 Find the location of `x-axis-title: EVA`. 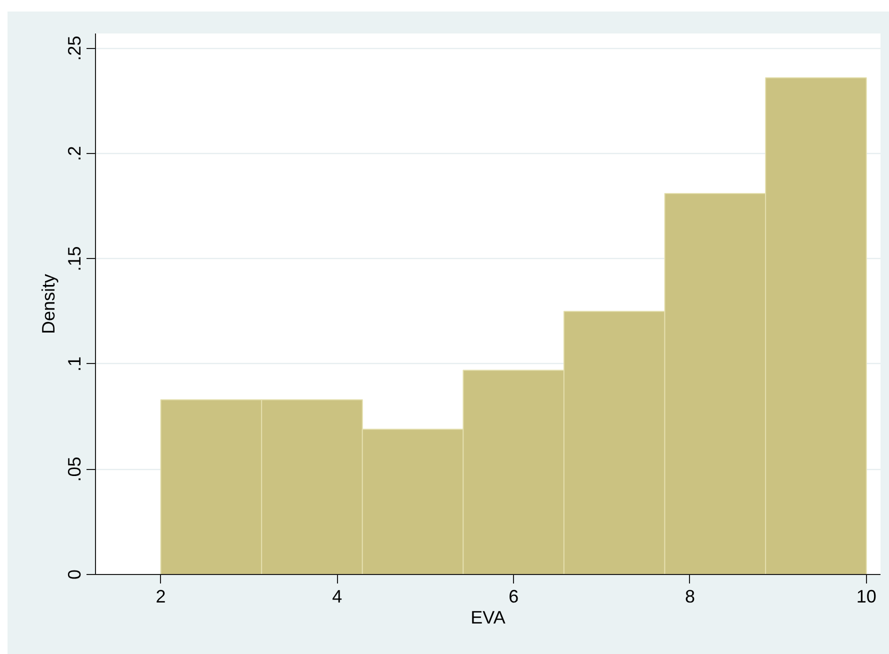

x-axis-title: EVA is located at coordinates (488, 618).